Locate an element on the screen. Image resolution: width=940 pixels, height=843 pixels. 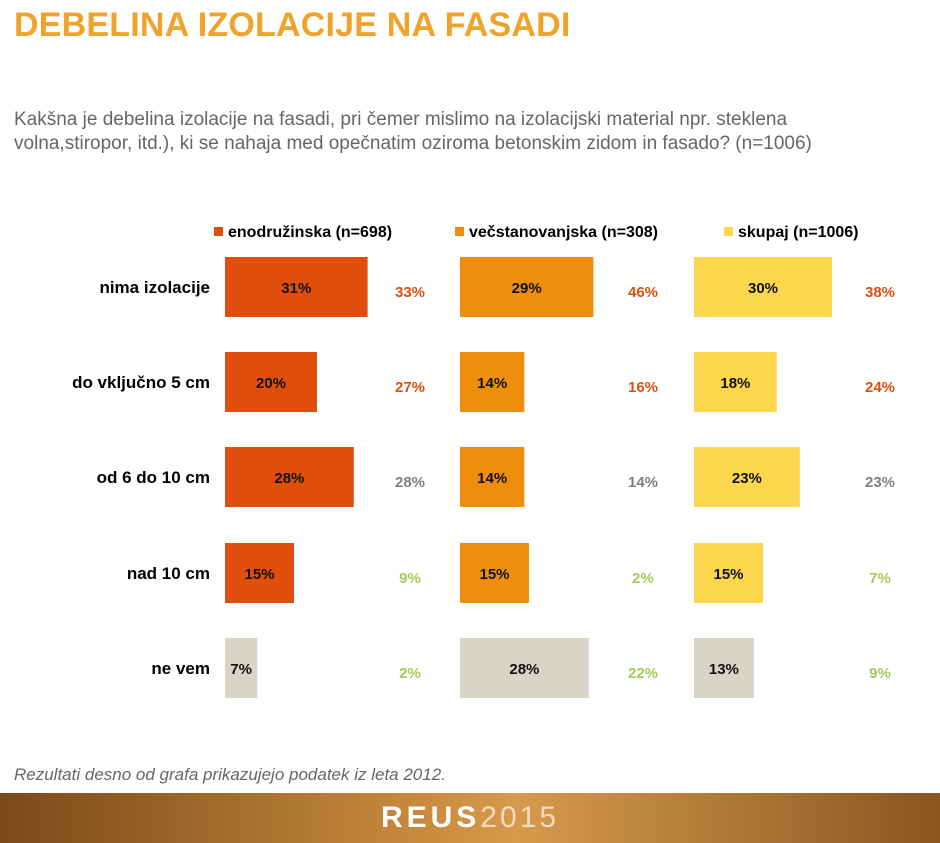
category-label-nad-10-cm: nad 10 cm is located at coordinates (168, 573).